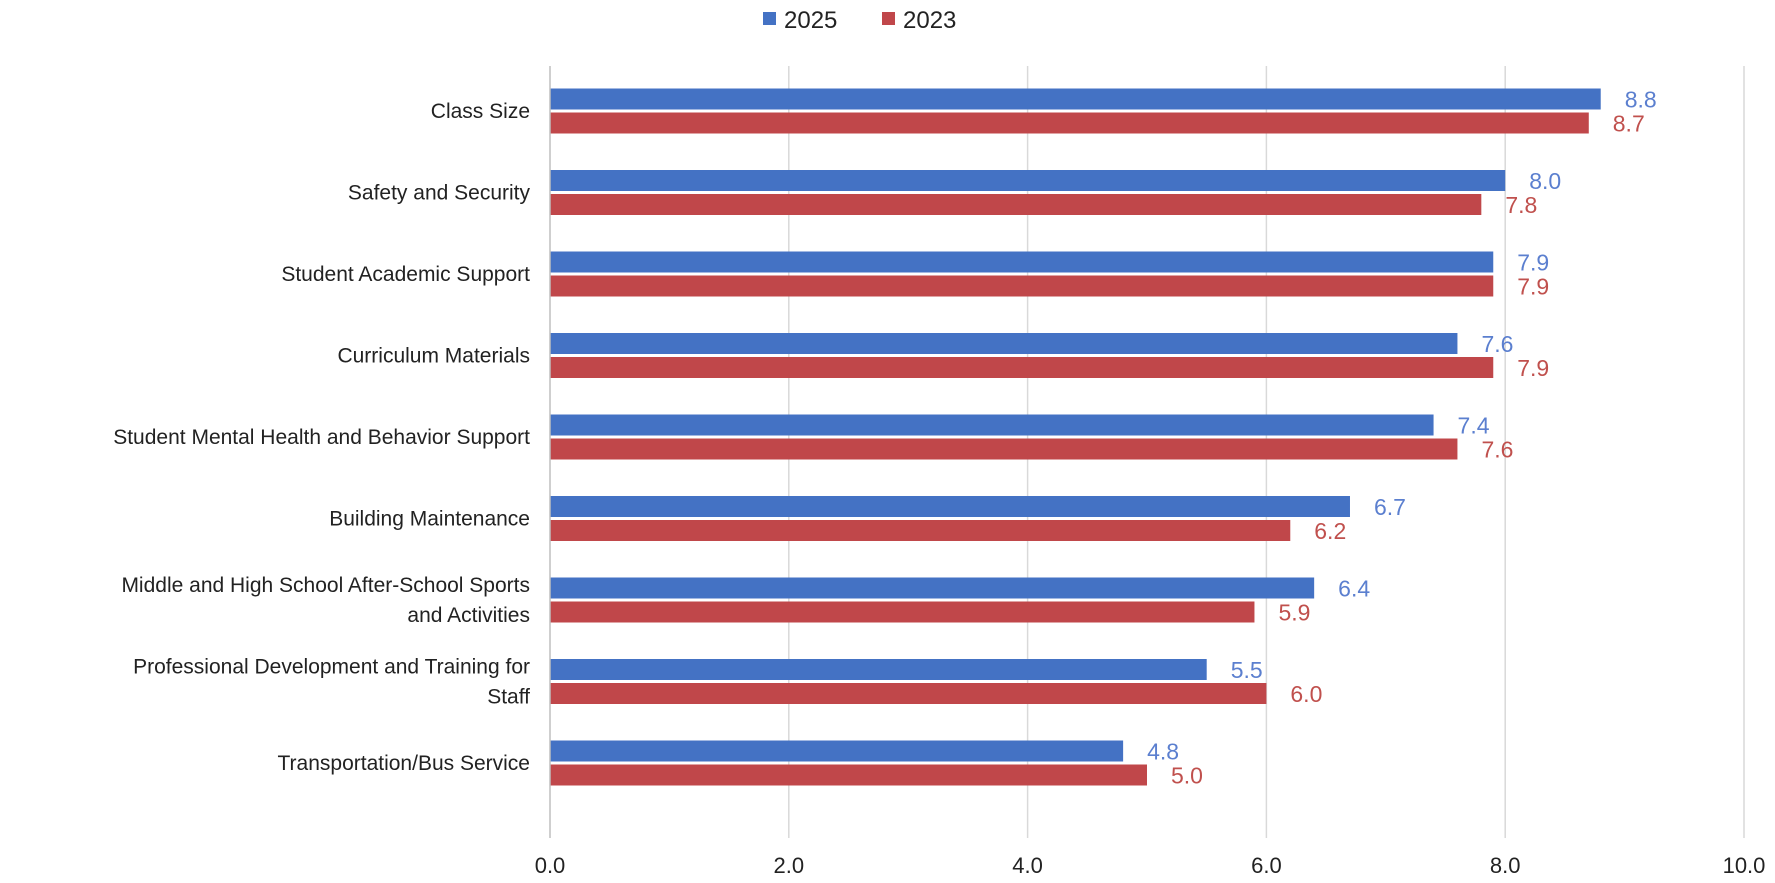 The width and height of the screenshot is (1775, 883). What do you see at coordinates (429, 519) in the screenshot?
I see `category-label: Building Maintenance` at bounding box center [429, 519].